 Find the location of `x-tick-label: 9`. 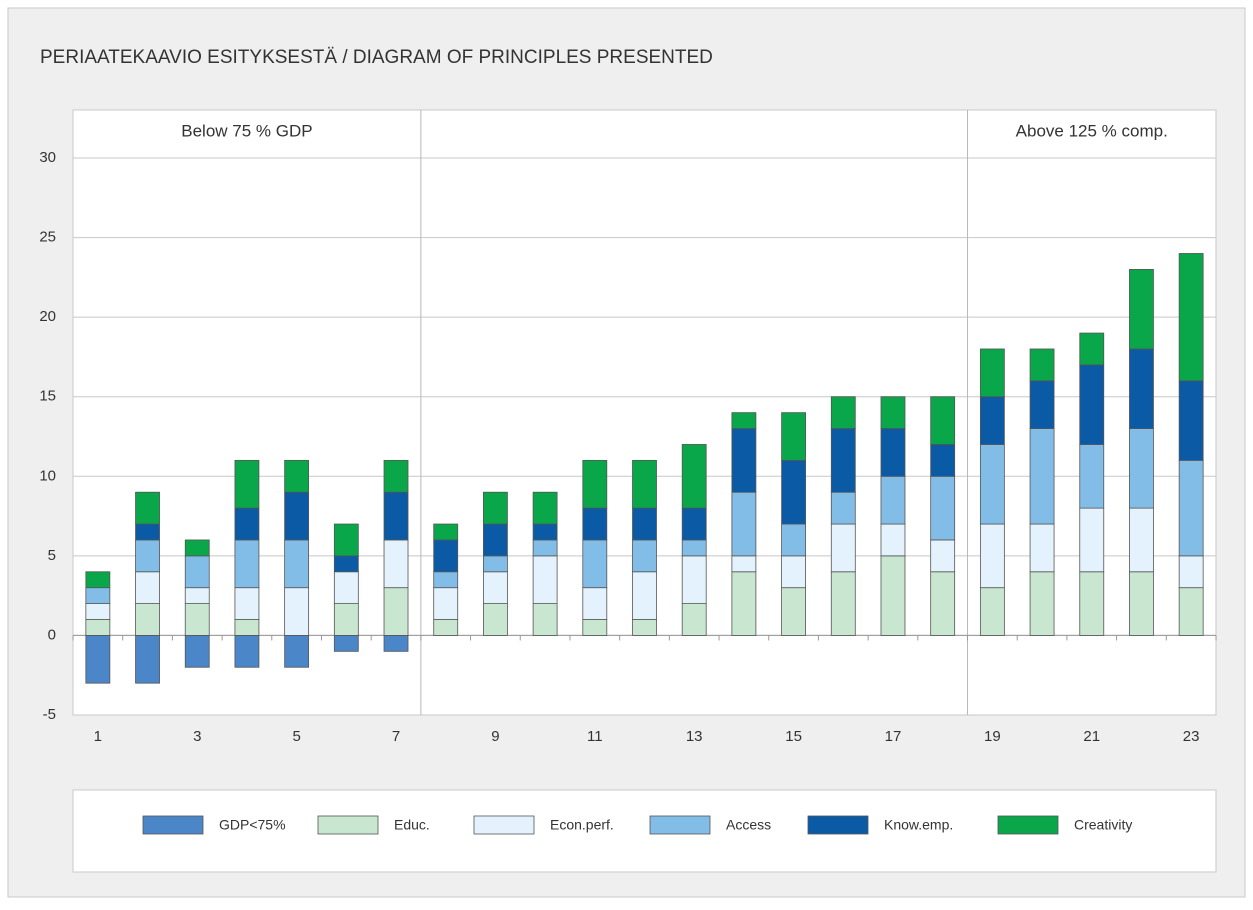

x-tick-label: 9 is located at coordinates (495, 736).